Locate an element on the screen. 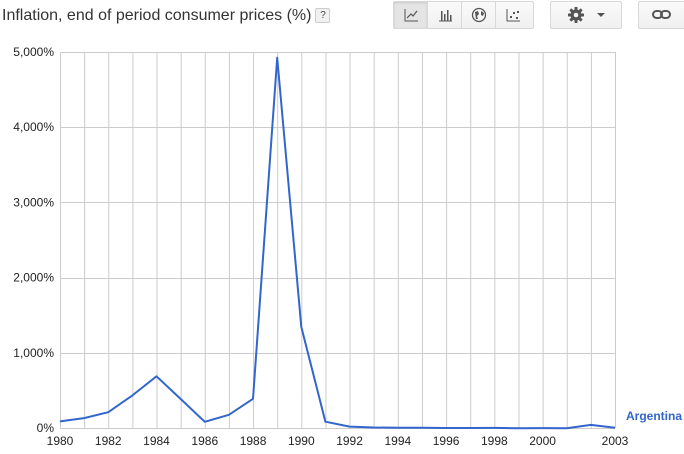  x-tick-label: 1982 is located at coordinates (108, 441).